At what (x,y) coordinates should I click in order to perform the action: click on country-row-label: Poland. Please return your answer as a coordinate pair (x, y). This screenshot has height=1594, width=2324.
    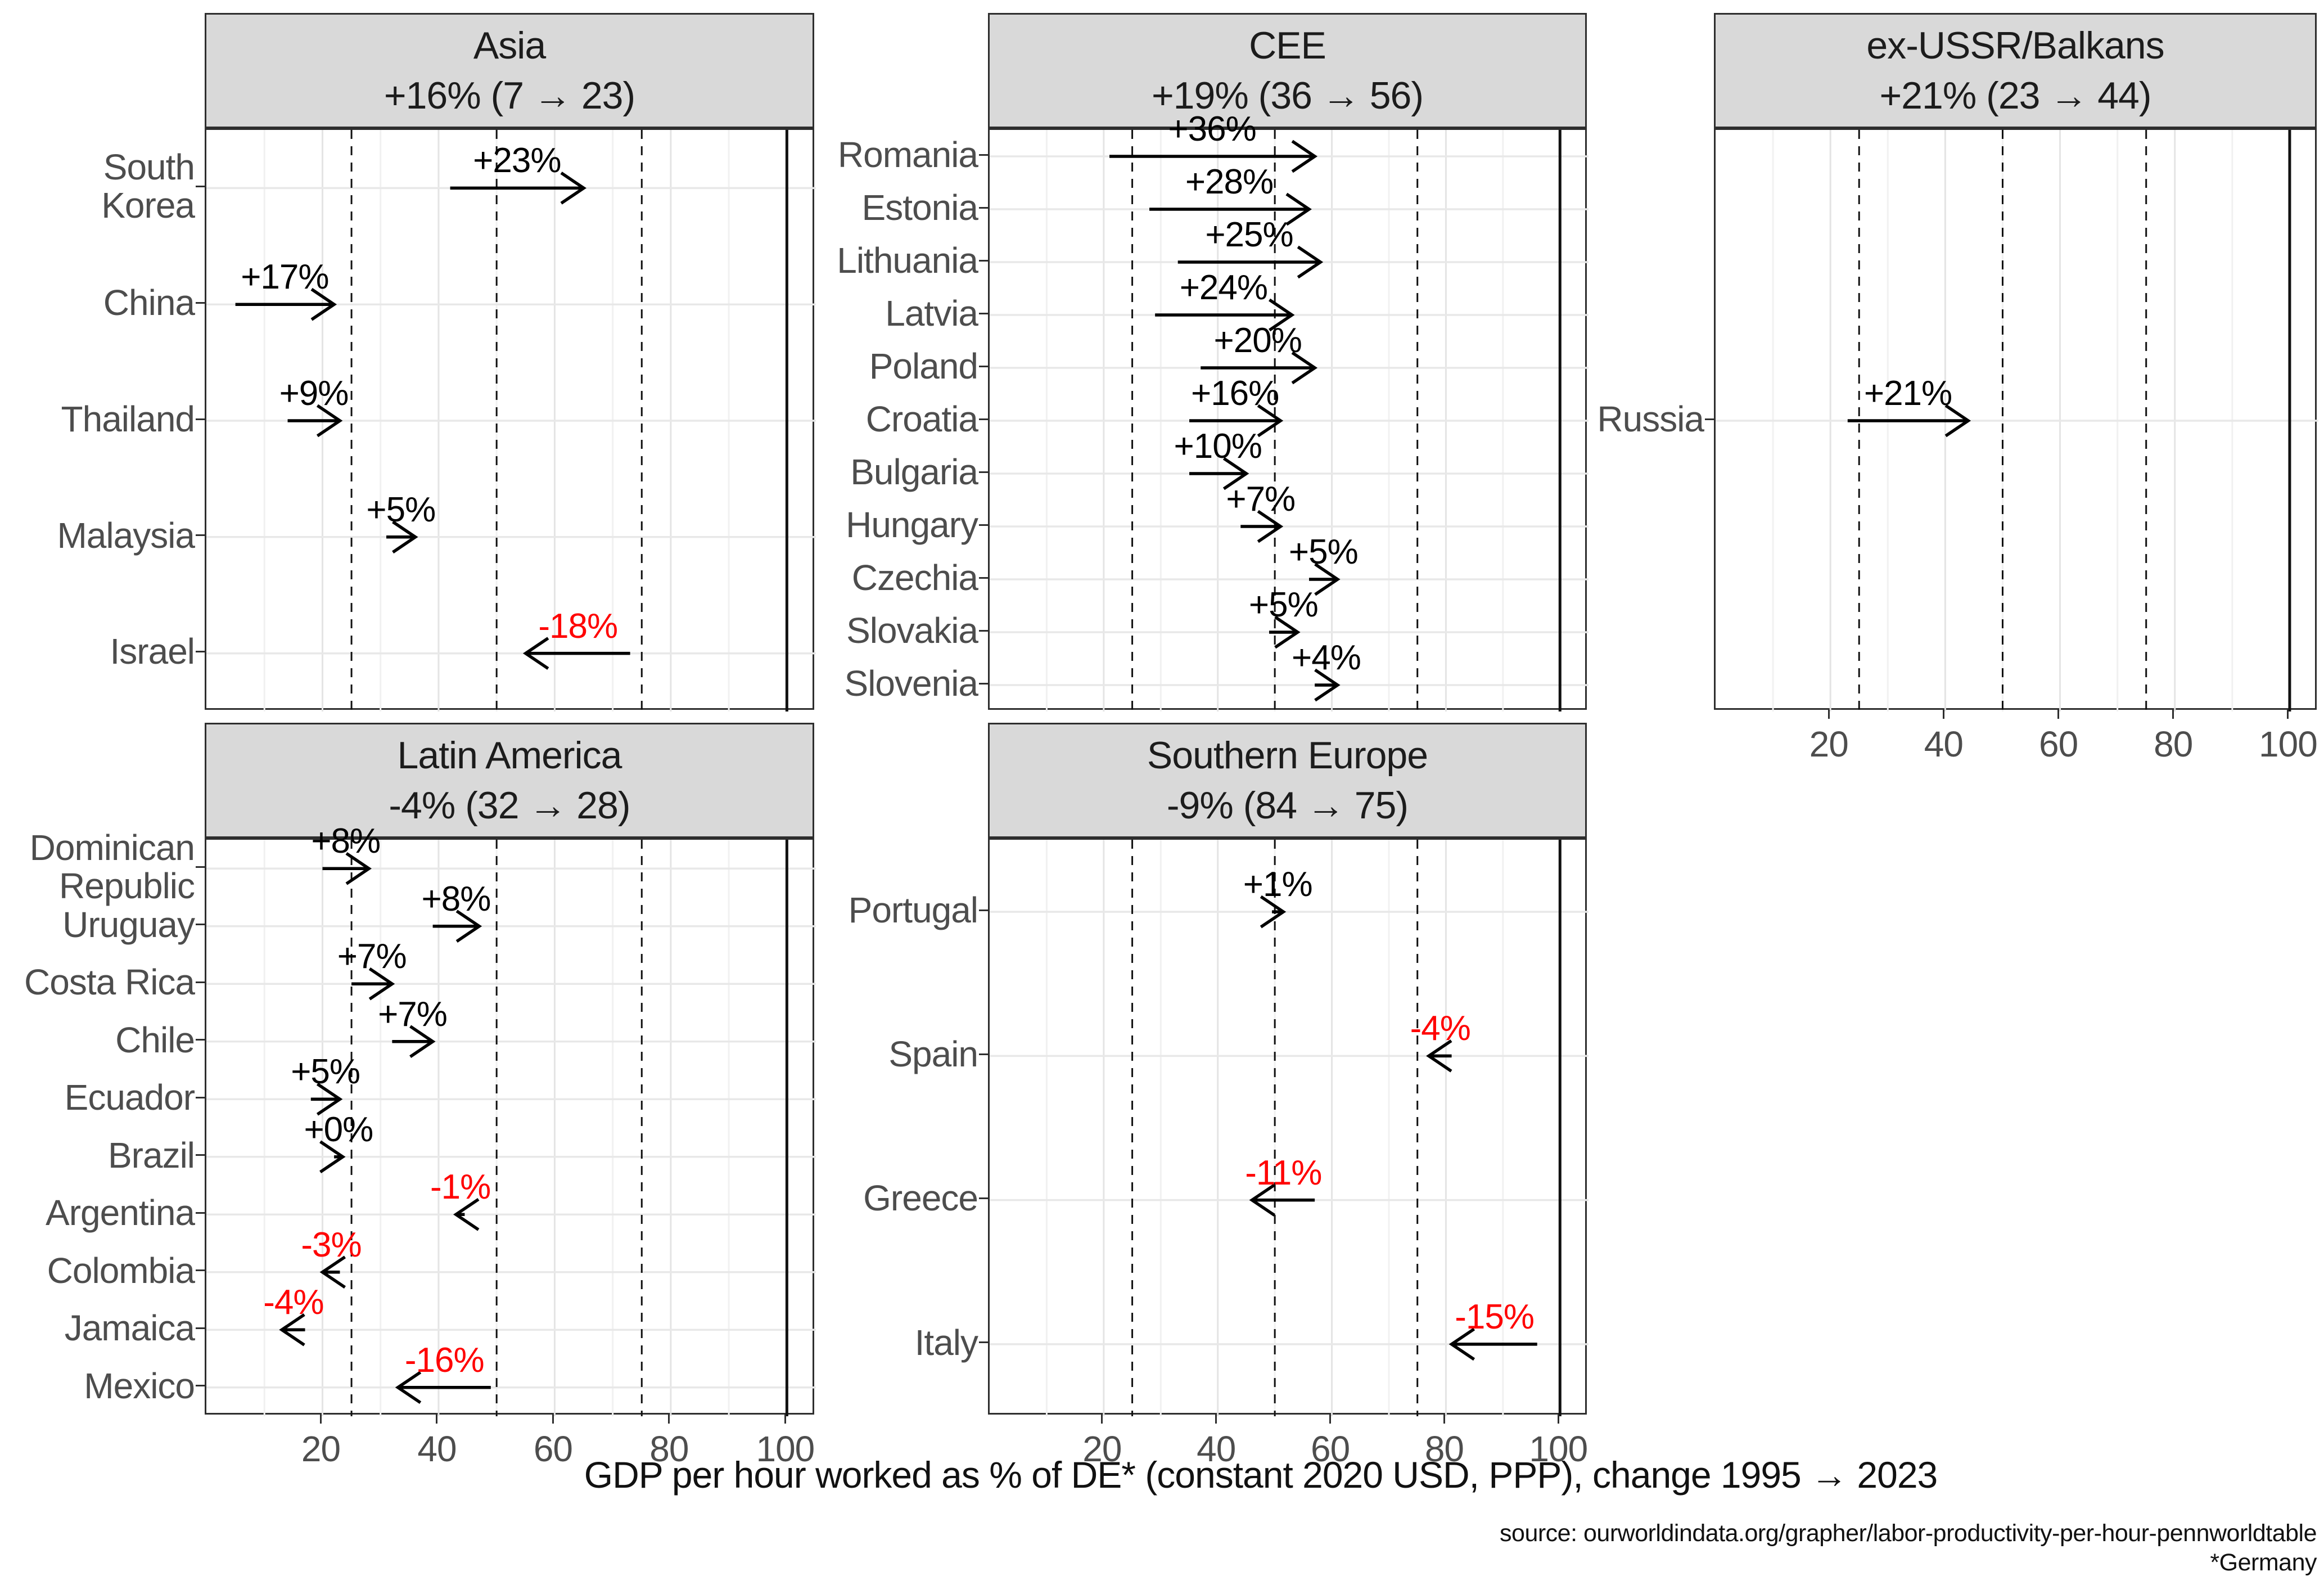
    Looking at the image, I should click on (924, 365).